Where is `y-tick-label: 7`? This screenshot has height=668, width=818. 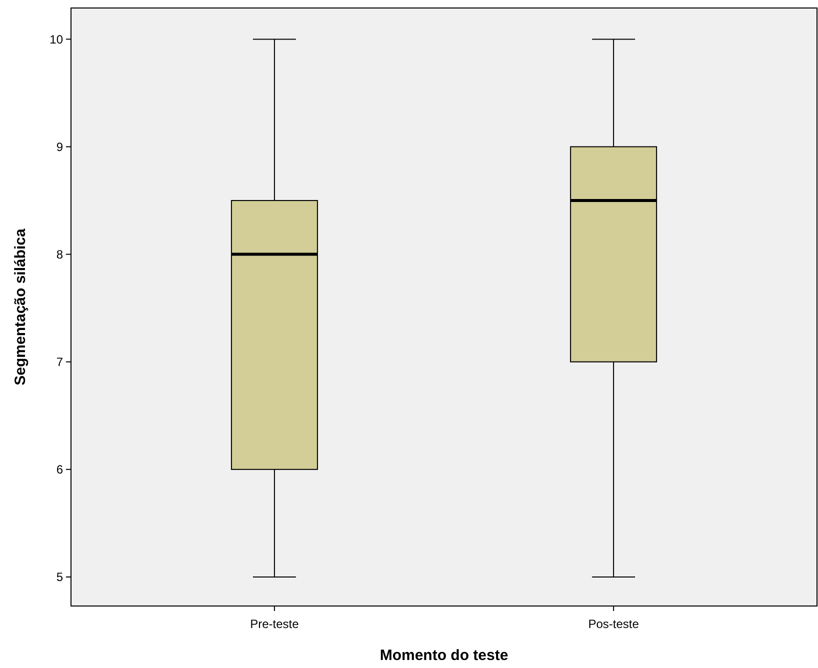
y-tick-label: 7 is located at coordinates (60, 362).